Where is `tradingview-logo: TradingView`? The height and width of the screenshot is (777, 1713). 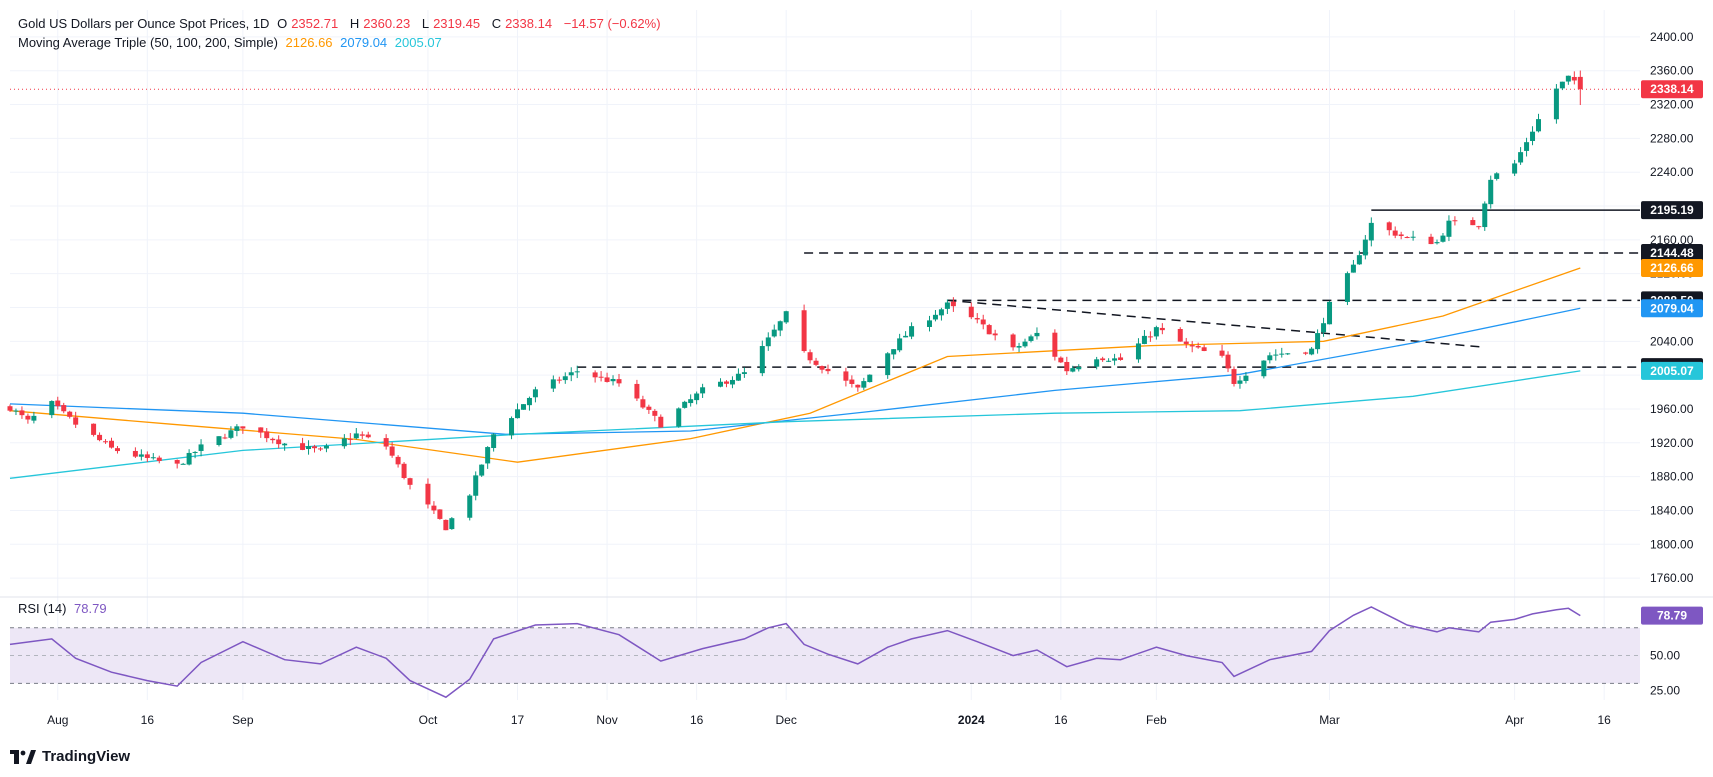
tradingview-logo: TradingView is located at coordinates (70, 756).